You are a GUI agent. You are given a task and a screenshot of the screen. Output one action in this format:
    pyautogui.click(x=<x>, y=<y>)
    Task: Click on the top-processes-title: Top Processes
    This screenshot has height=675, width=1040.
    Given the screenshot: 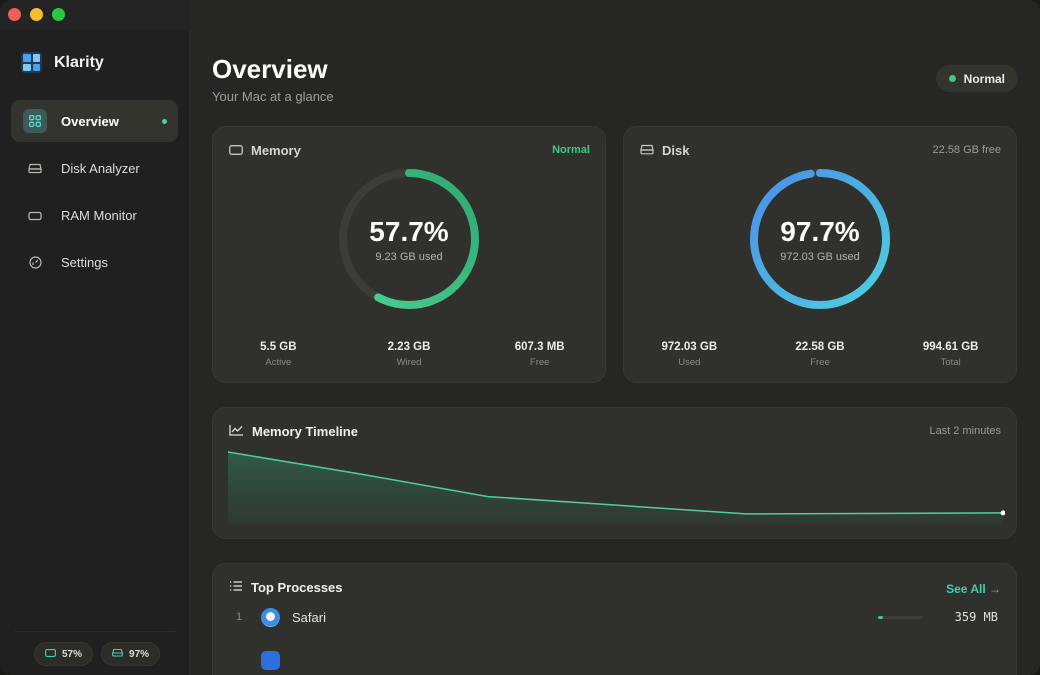 What is the action you would take?
    pyautogui.click(x=286, y=587)
    